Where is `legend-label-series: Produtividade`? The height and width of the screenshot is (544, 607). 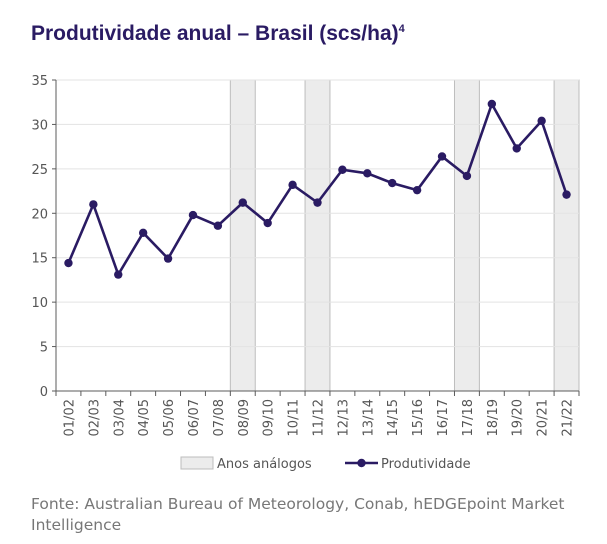
legend-label-series: Produtividade is located at coordinates (426, 464).